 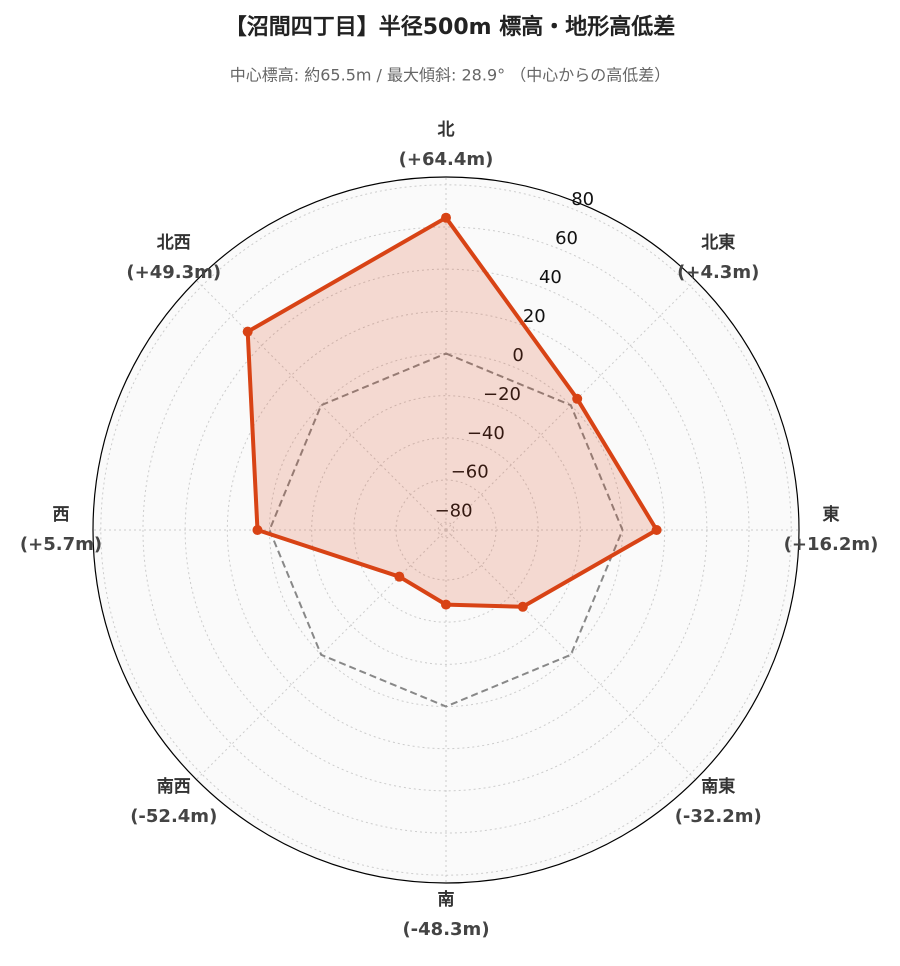 I want to click on r-tick-label: −40, so click(x=486, y=433).